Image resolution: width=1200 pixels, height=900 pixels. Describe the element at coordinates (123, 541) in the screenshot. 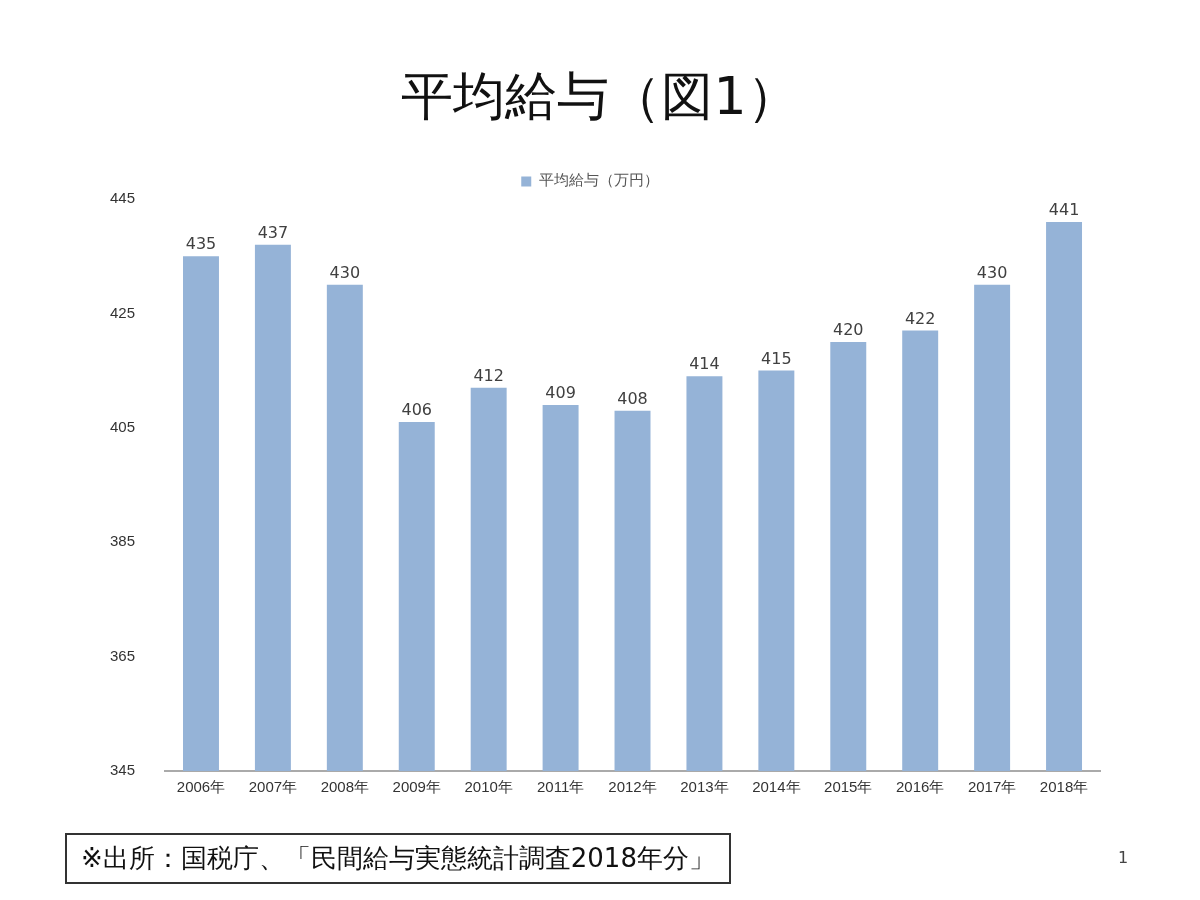

I see `y-tick-label: 385` at that location.